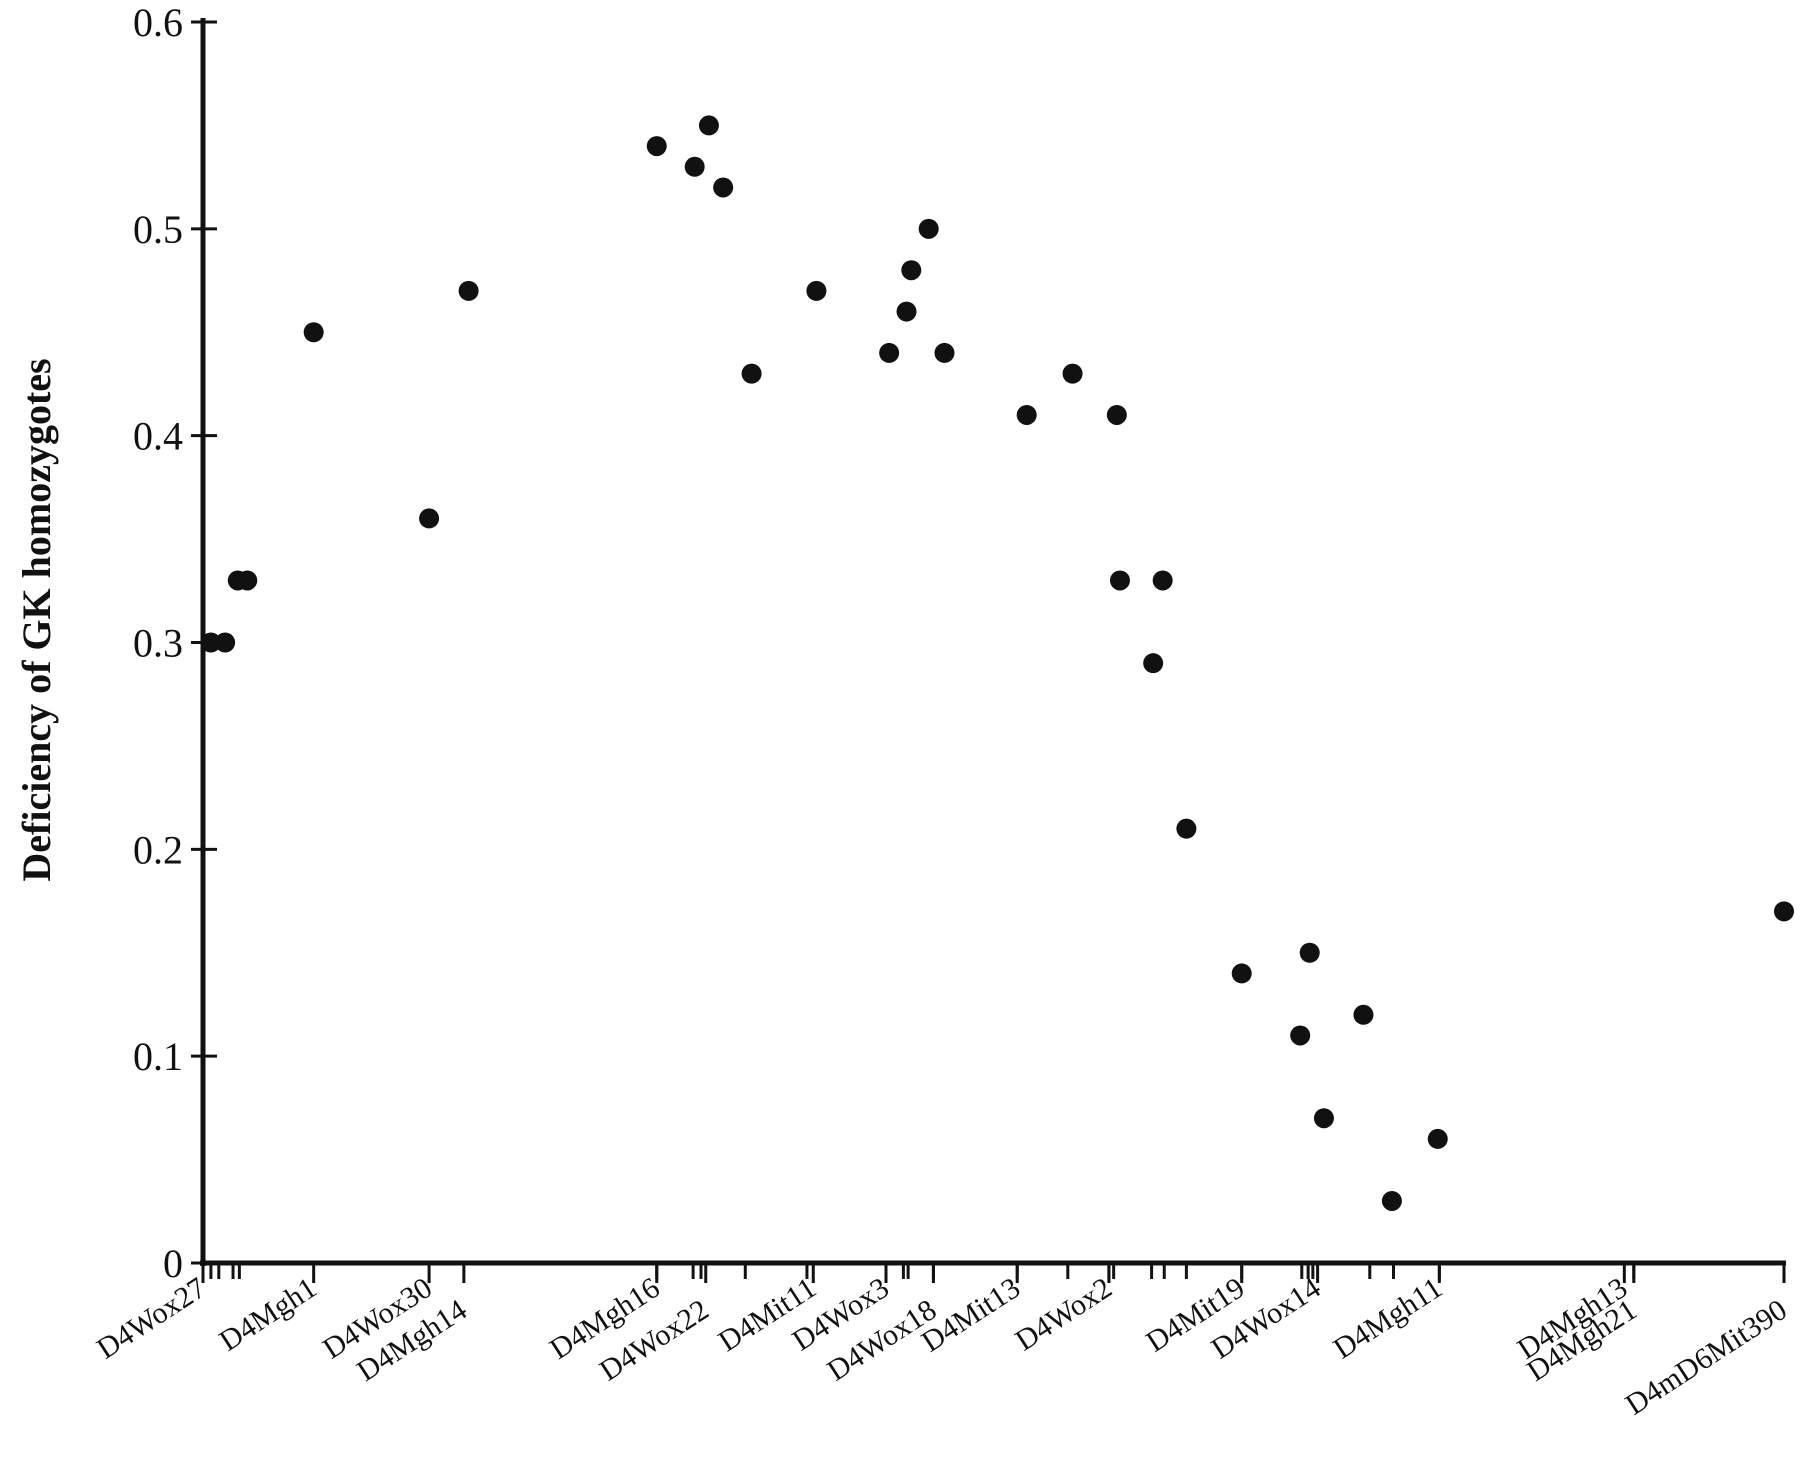  I want to click on y-tick-label: 0.3, so click(158, 643).